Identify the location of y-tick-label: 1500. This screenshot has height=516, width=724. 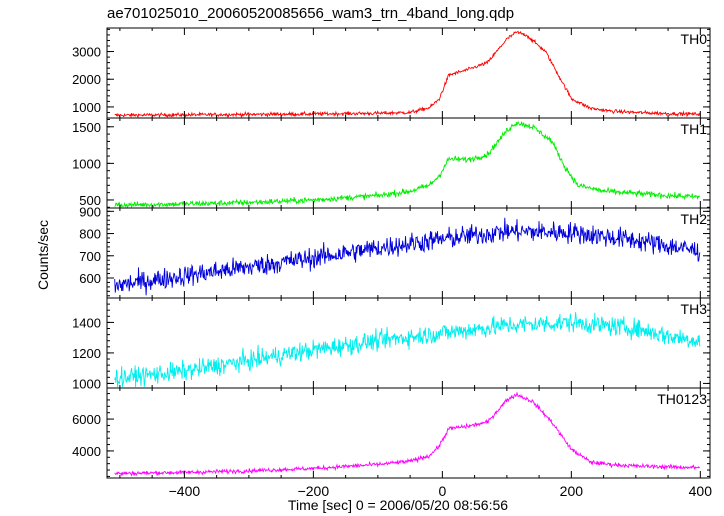
(86, 127).